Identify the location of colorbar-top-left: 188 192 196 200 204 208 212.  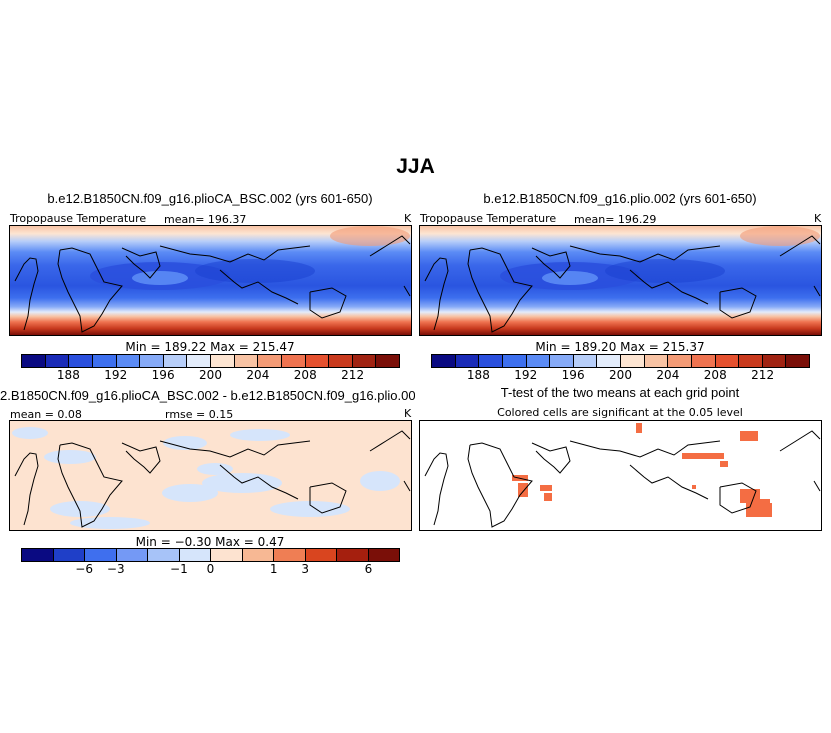
(210, 368).